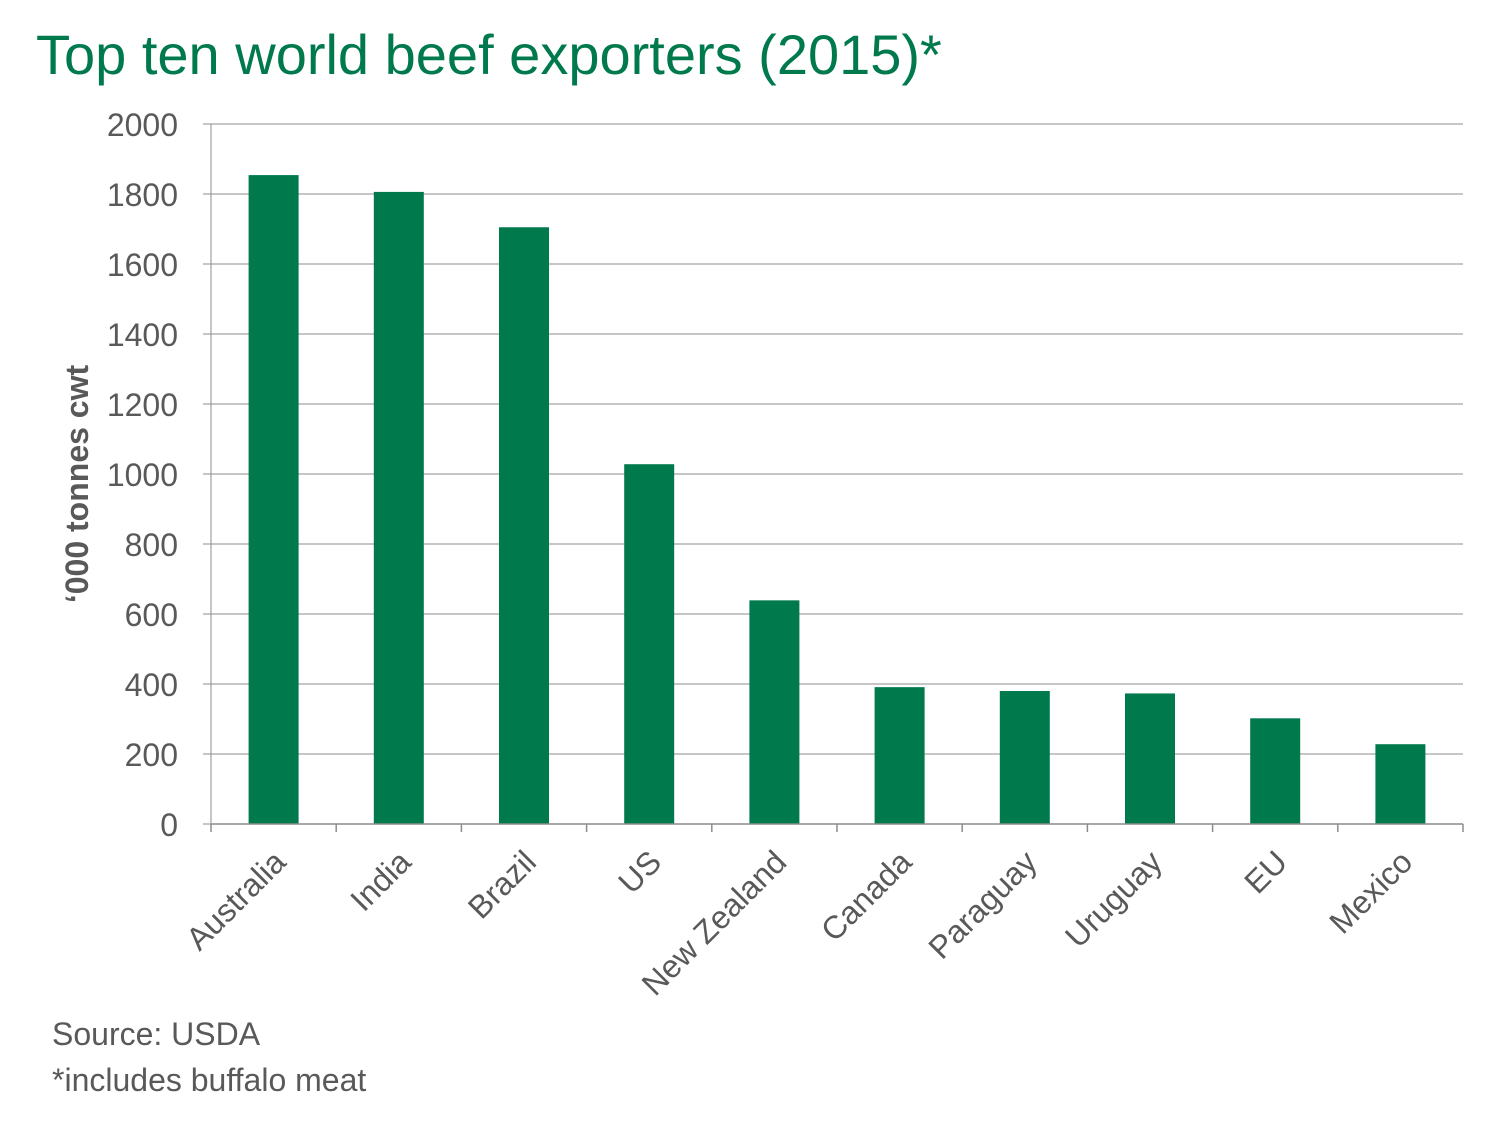  Describe the element at coordinates (502, 884) in the screenshot. I see `x-tick-label: Brazil` at that location.